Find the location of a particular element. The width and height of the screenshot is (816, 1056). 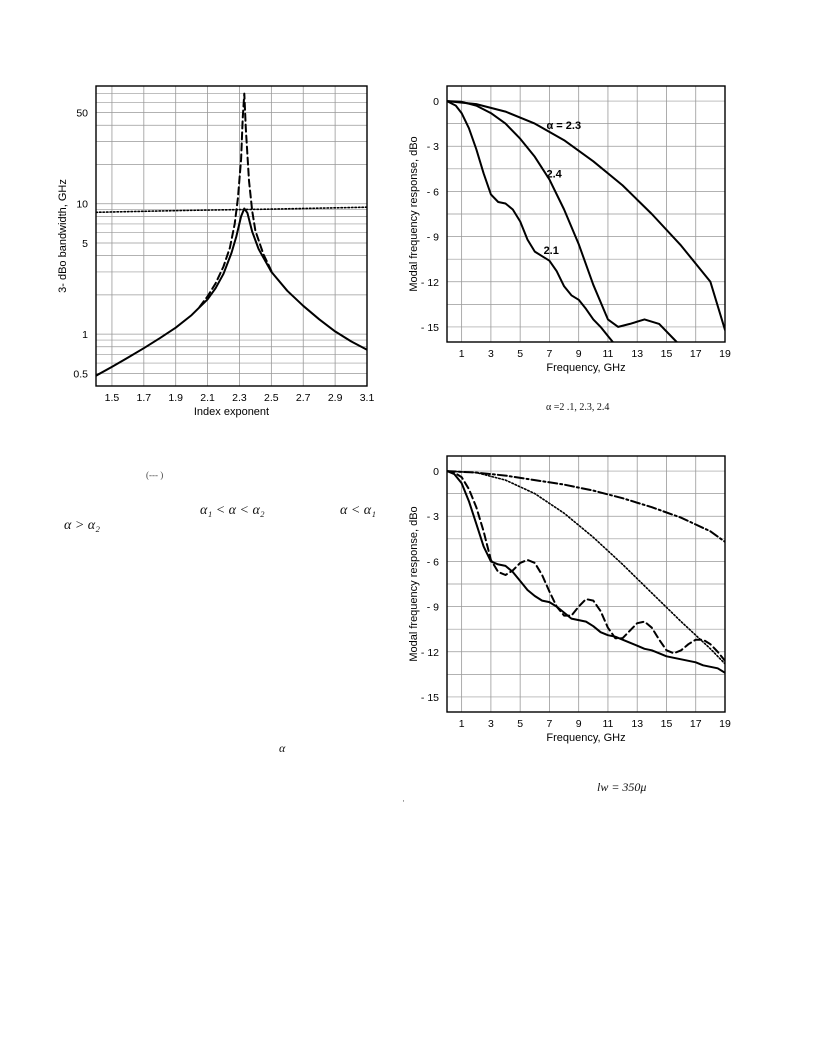

x-tick-label: 2.5 is located at coordinates (271, 398).